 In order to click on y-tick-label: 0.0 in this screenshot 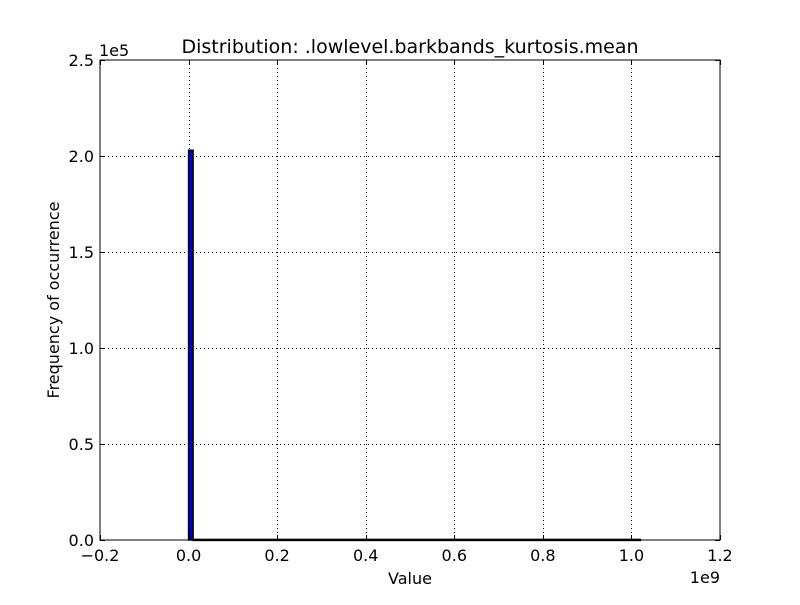, I will do `click(81, 540)`.